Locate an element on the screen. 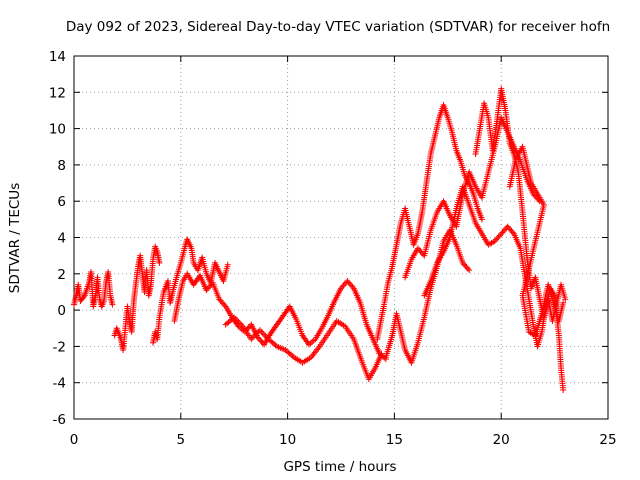 Image resolution: width=640 pixels, height=480 pixels. y-tick-label: 12 is located at coordinates (57, 93).